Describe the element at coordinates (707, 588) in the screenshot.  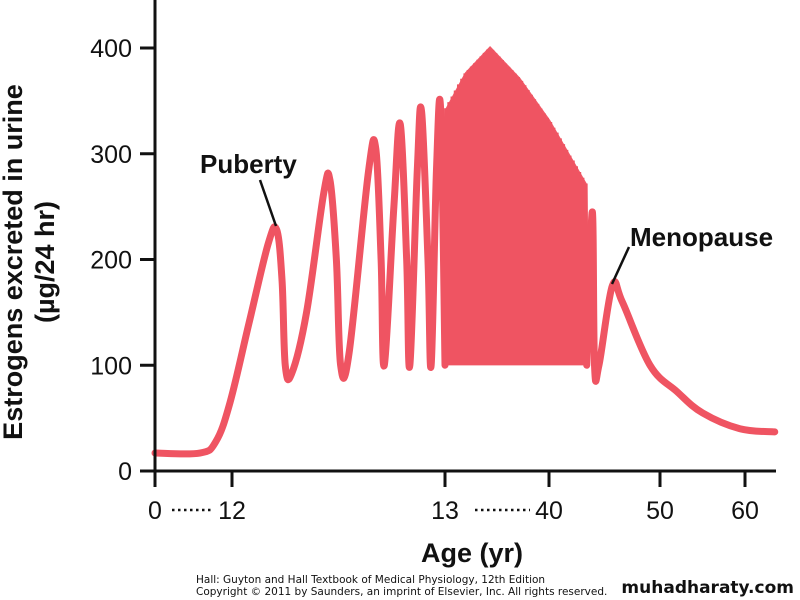
I see `watermark: muhadharaty.com` at that location.